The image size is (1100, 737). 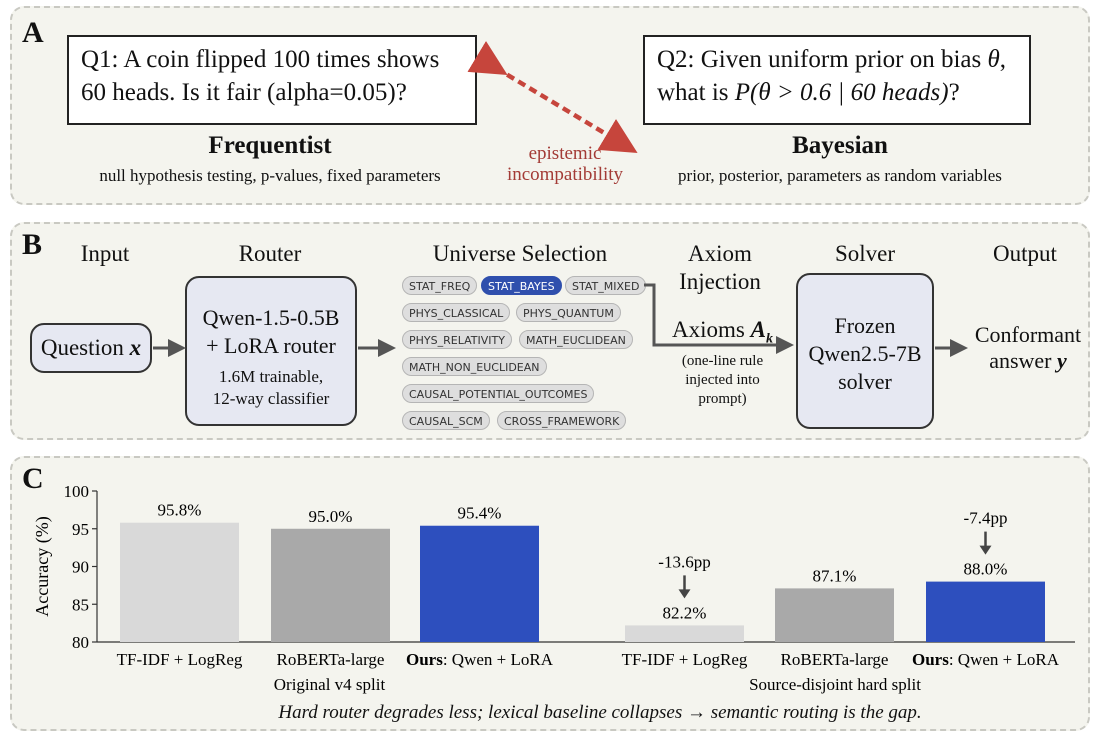 What do you see at coordinates (576, 339) in the screenshot?
I see `universe-pill: MATH_EUCLIDEAN` at bounding box center [576, 339].